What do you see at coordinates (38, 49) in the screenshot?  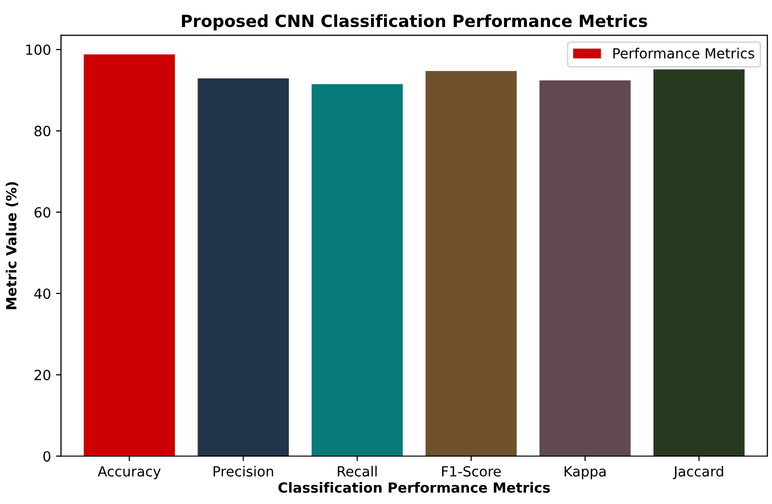 I see `y-tick-label: 100` at bounding box center [38, 49].